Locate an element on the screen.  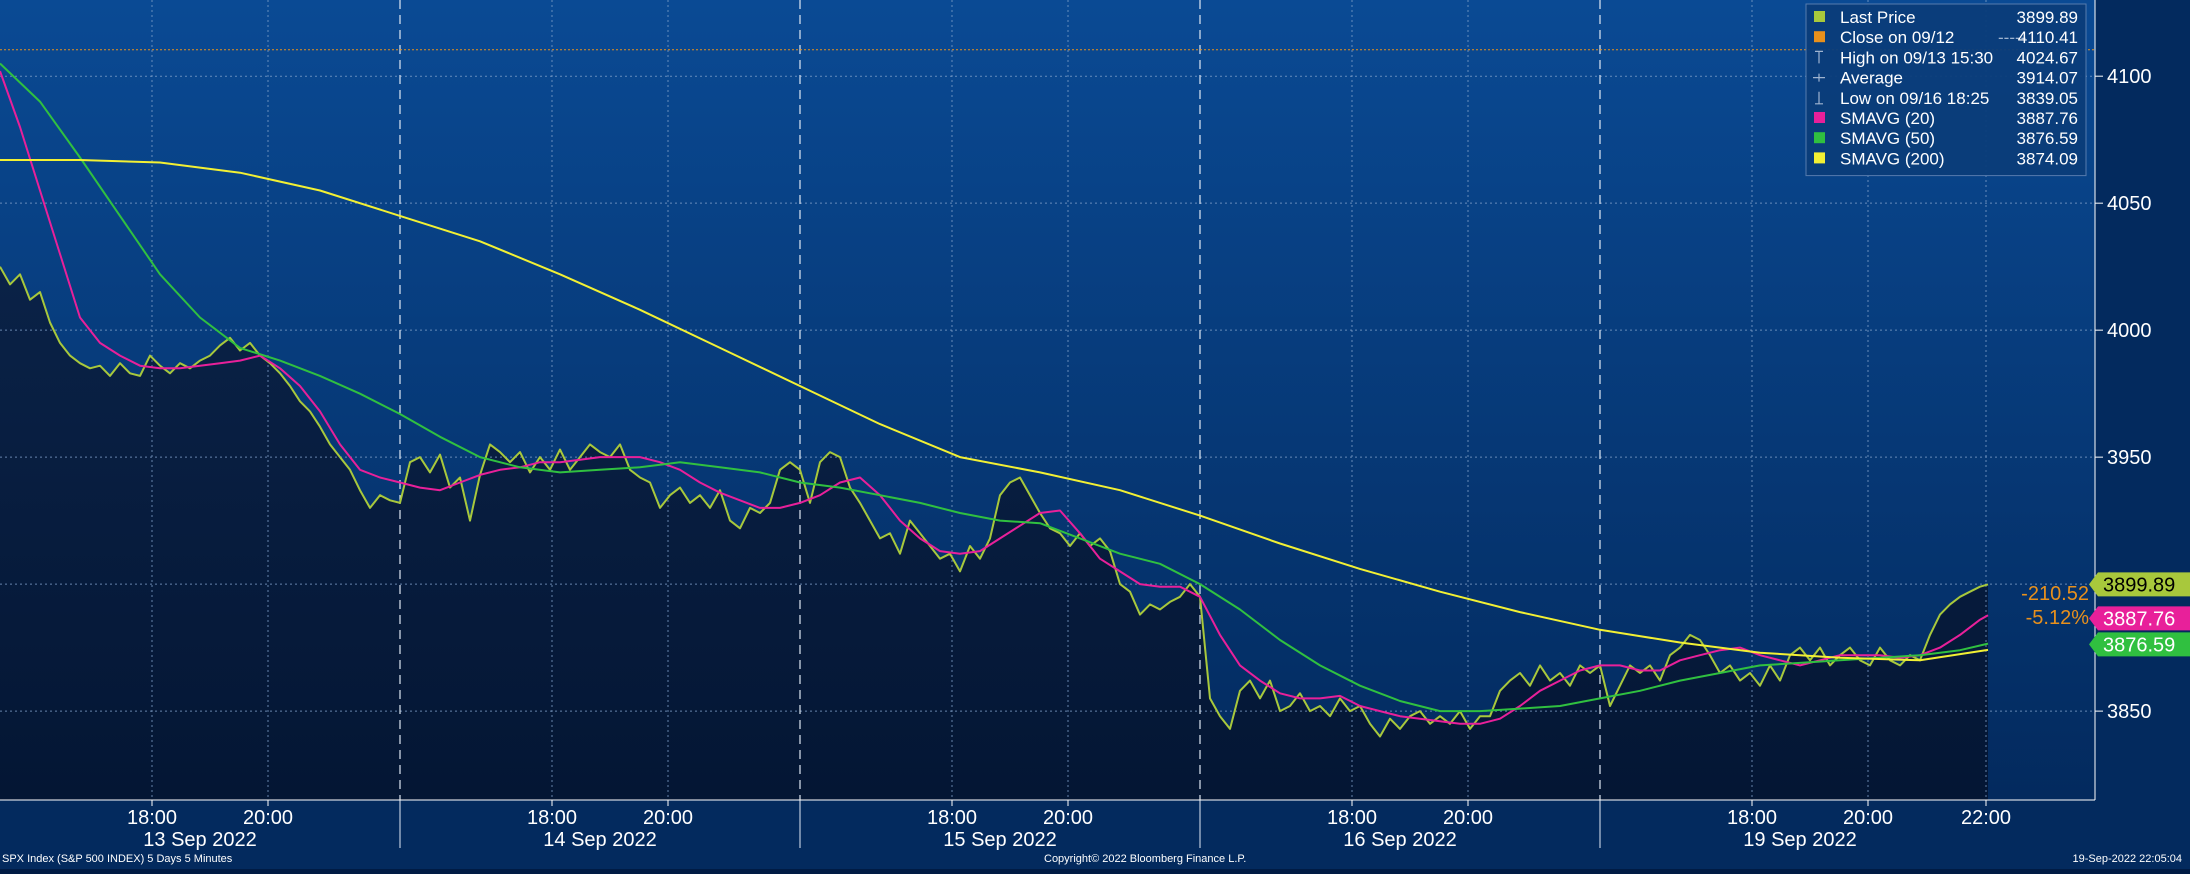
legend-value: 3874.09 is located at coordinates (2047, 158).